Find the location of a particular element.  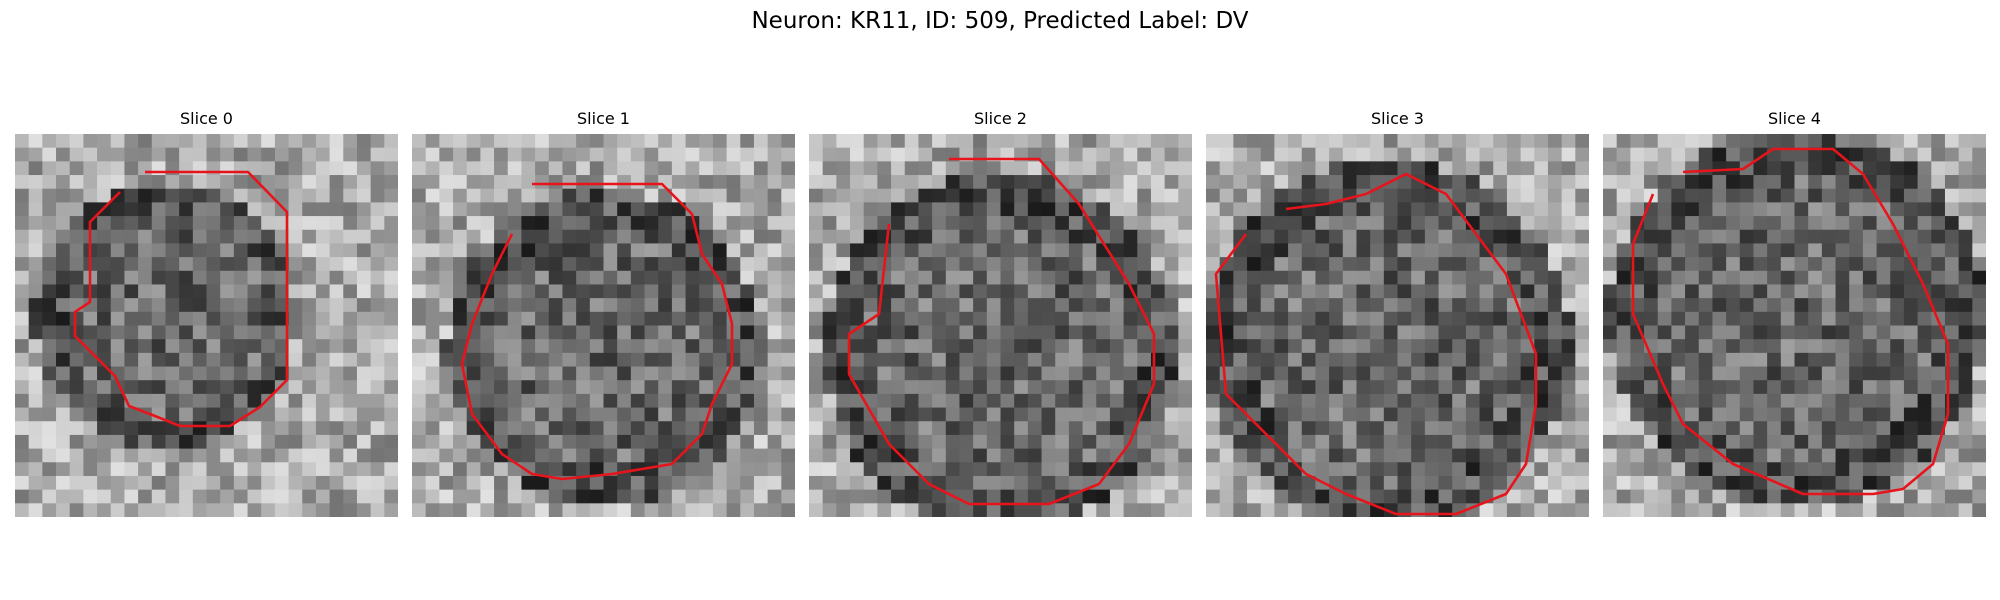

slice-title-3: Slice 3 is located at coordinates (1397, 118).